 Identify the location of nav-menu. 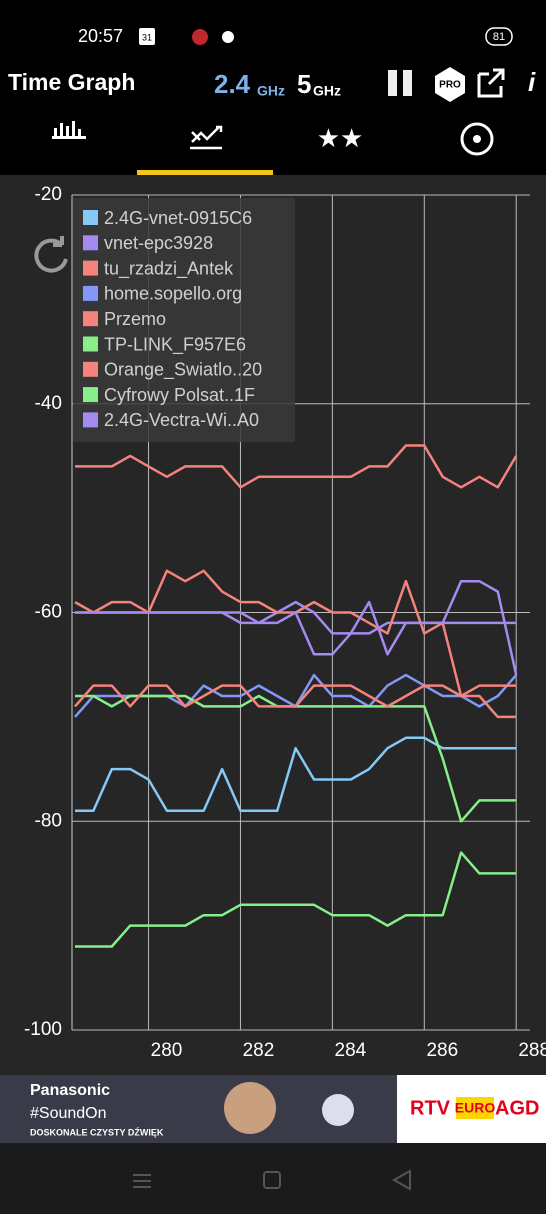
(142, 1181).